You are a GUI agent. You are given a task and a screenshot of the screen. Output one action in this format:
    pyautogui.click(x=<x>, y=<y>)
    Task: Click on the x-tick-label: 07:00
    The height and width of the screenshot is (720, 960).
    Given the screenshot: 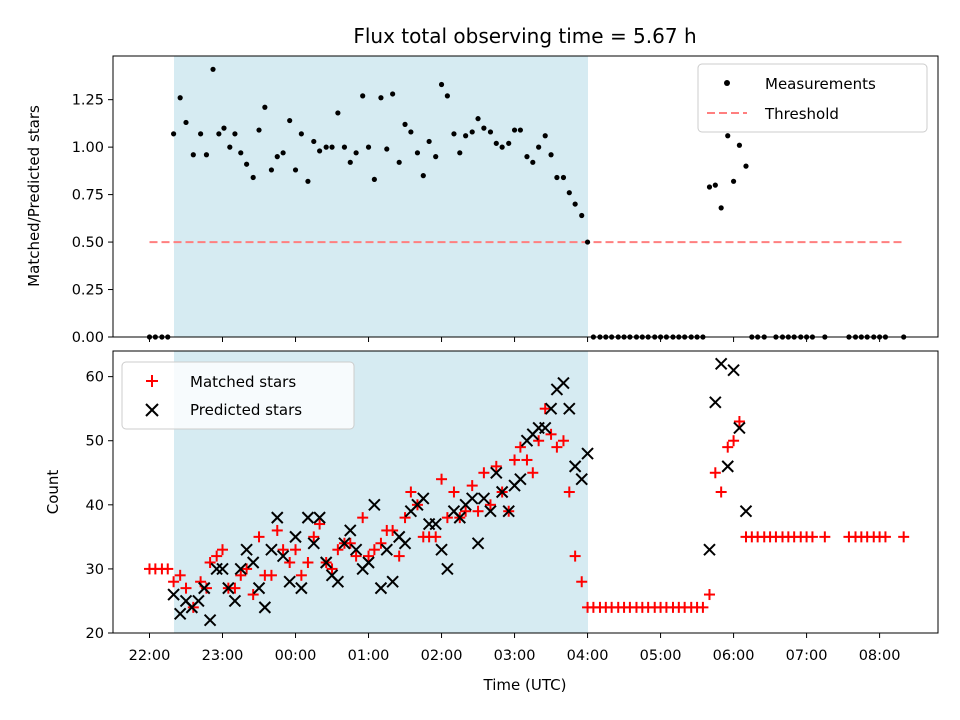 What is the action you would take?
    pyautogui.click(x=807, y=656)
    